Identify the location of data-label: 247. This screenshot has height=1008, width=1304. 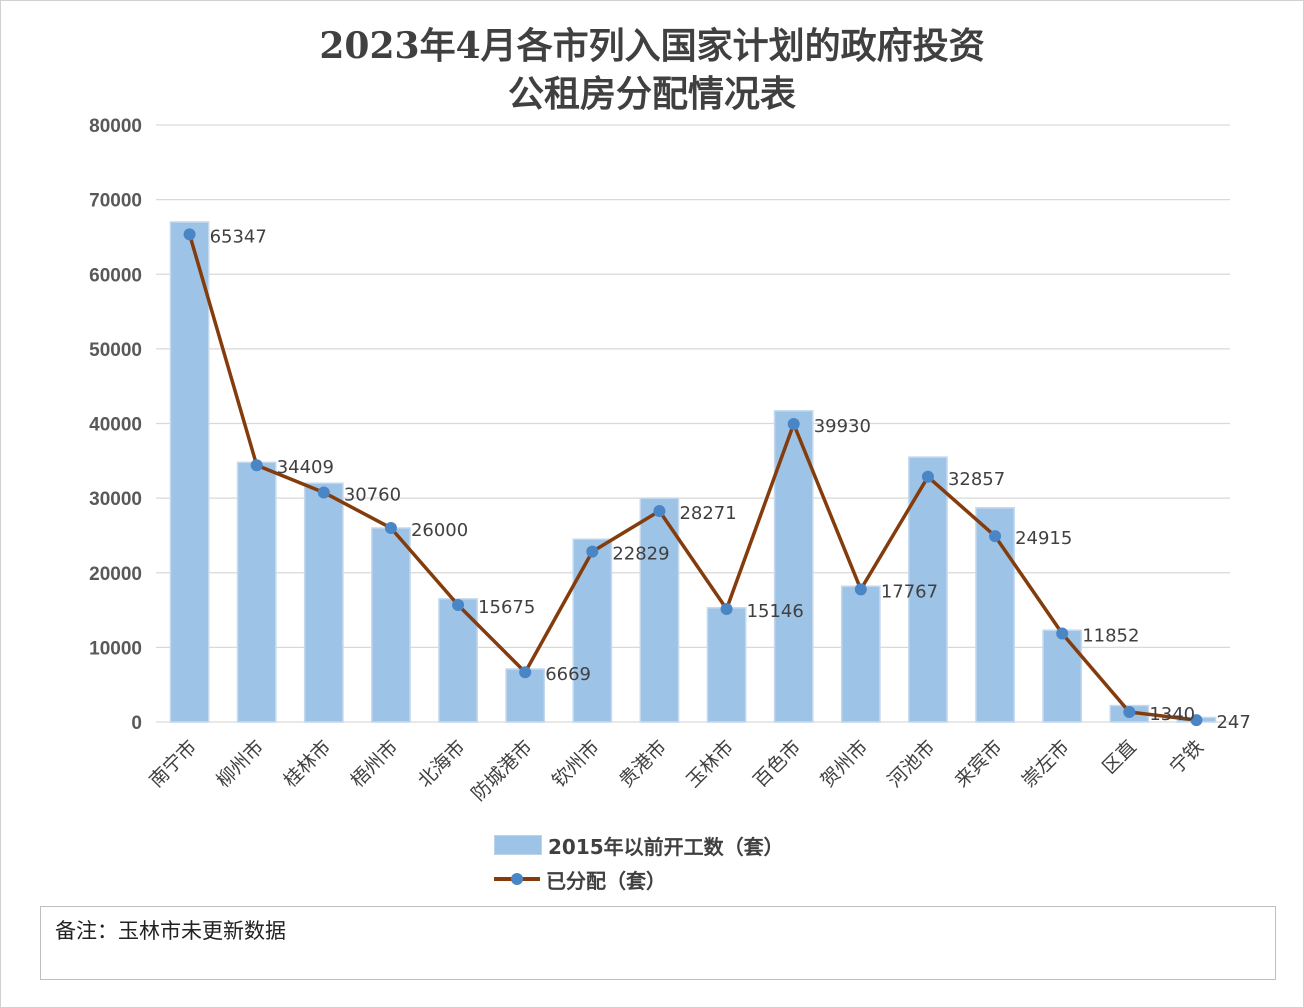
(1233, 722).